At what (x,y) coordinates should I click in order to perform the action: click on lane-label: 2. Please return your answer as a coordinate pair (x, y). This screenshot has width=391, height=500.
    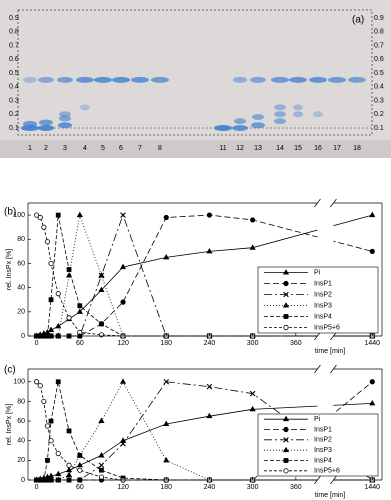
    Looking at the image, I should click on (46, 148).